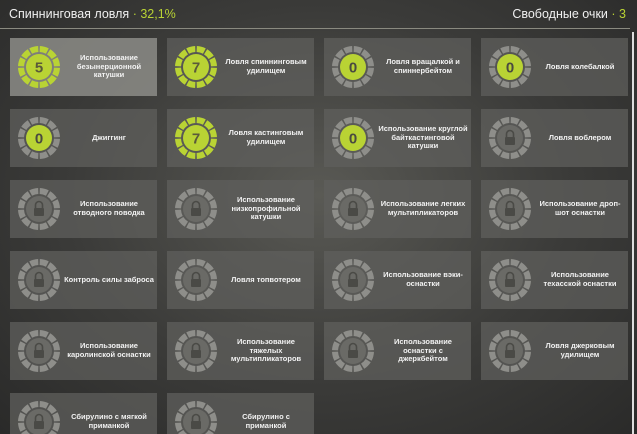 The height and width of the screenshot is (434, 637). What do you see at coordinates (196, 138) in the screenshot?
I see `skill-icon: 7` at bounding box center [196, 138].